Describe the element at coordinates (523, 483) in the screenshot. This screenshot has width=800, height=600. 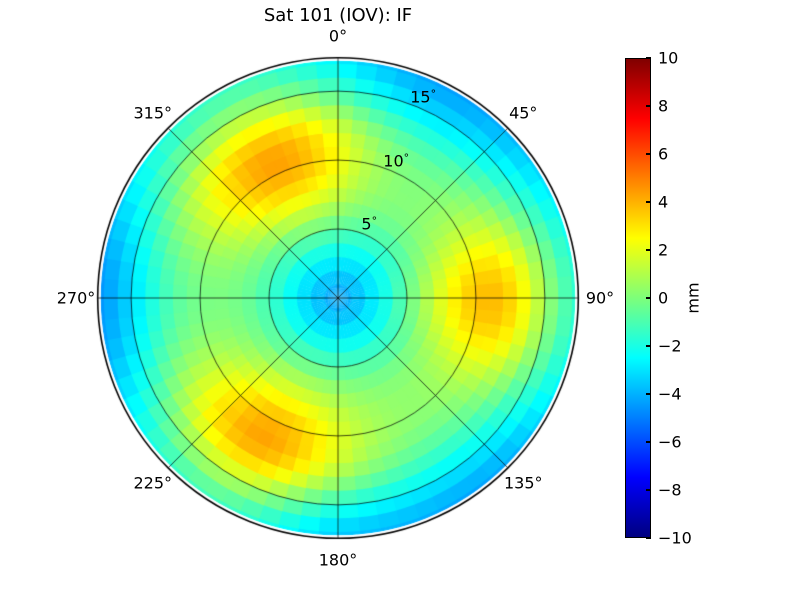
I see `angular-tick-label-135: 135°` at that location.